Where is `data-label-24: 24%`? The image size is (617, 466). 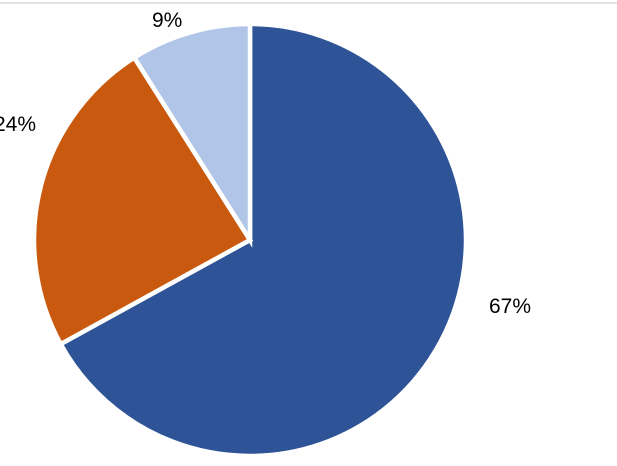
data-label-24: 24% is located at coordinates (18, 124).